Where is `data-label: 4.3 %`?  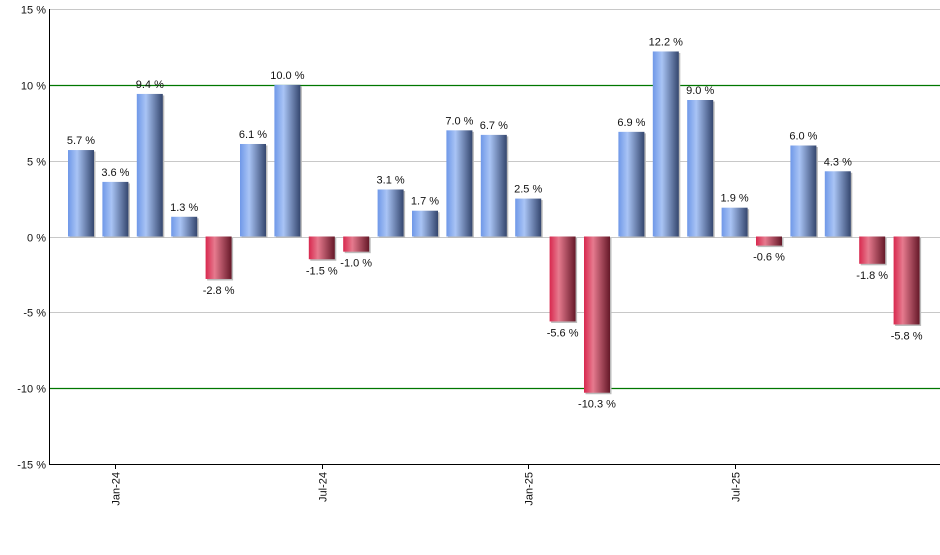
data-label: 4.3 % is located at coordinates (838, 162).